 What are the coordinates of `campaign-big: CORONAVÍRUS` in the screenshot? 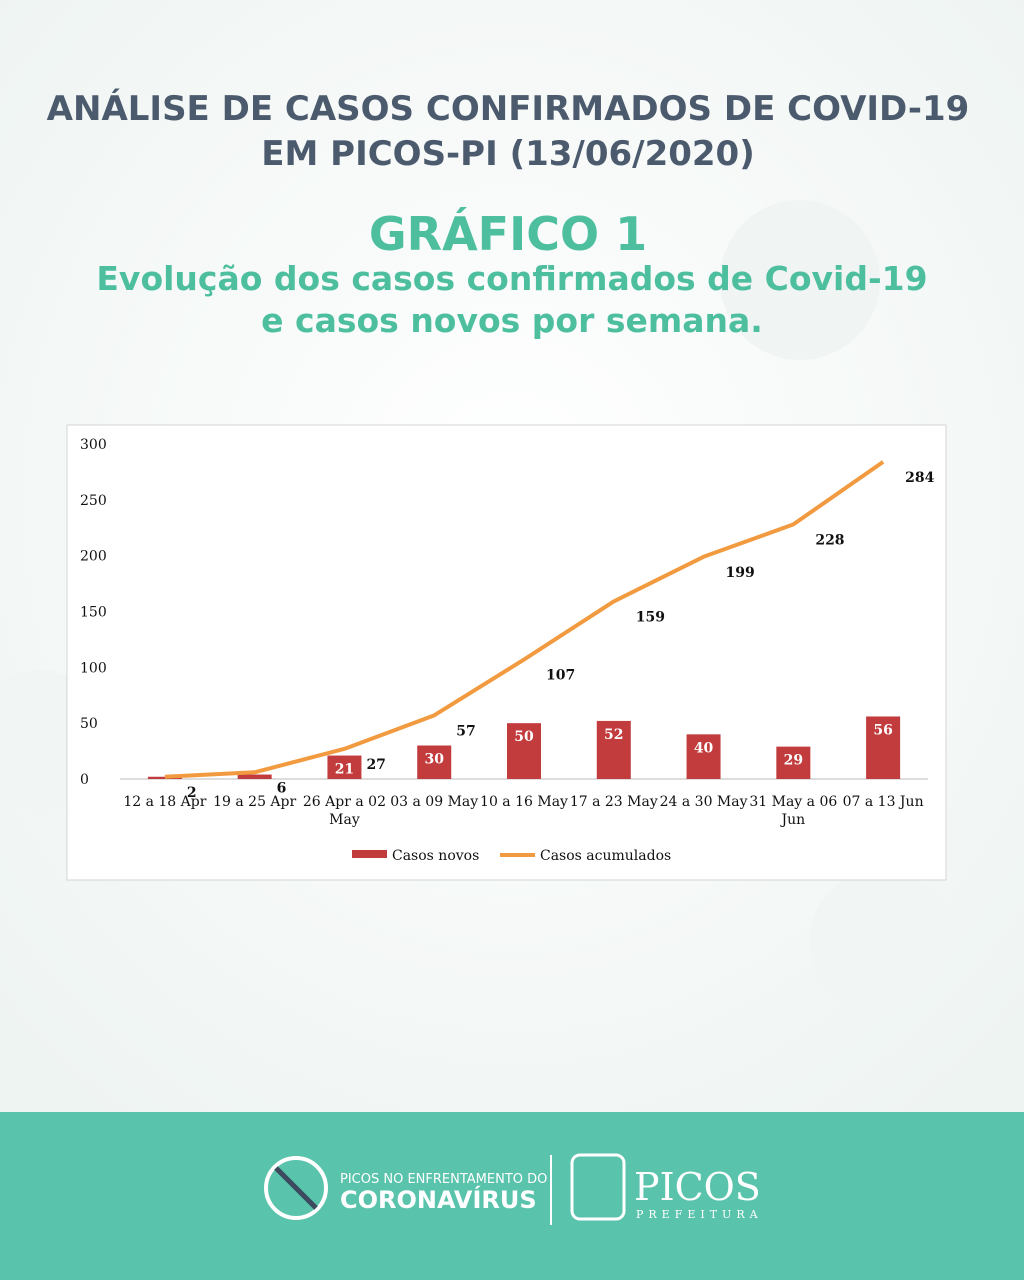 It's located at (438, 1199).